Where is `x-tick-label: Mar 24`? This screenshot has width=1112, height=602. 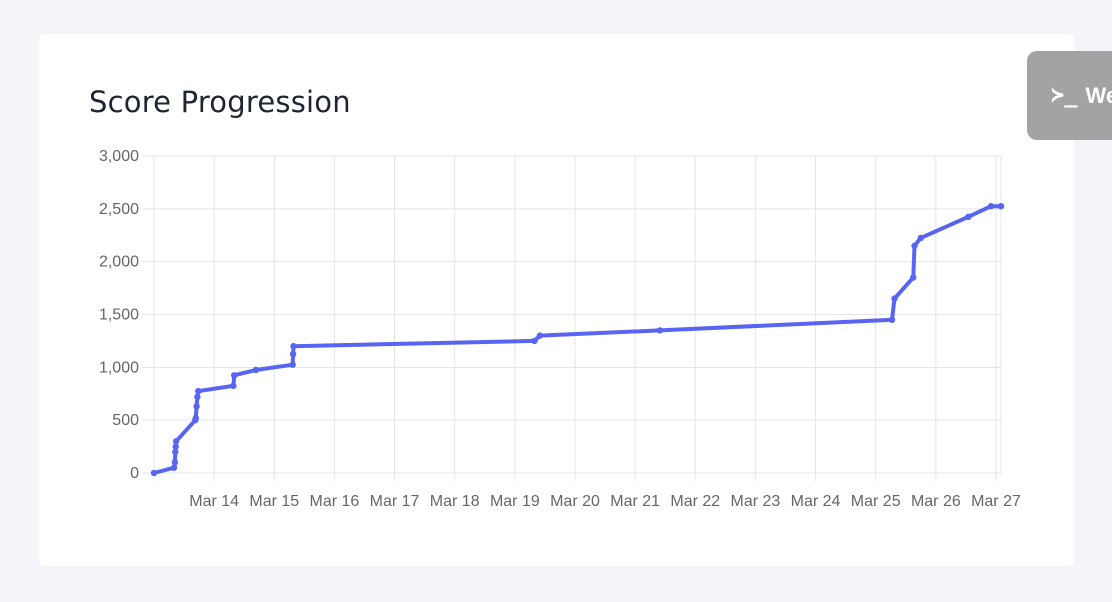
x-tick-label: Mar 24 is located at coordinates (816, 501).